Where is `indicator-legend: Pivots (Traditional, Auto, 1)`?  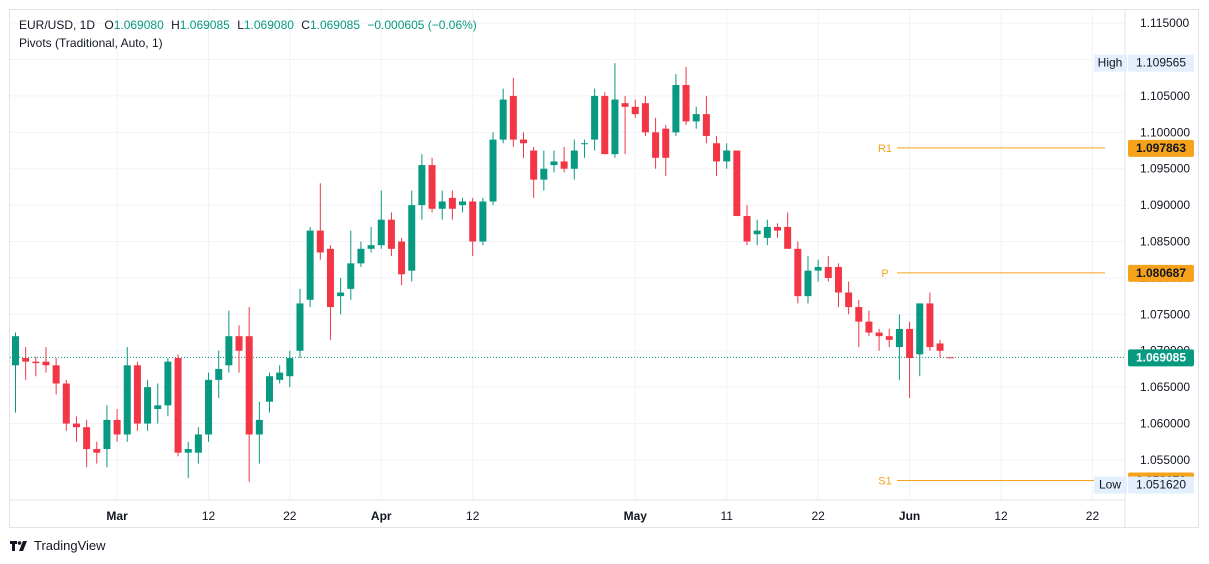
indicator-legend: Pivots (Traditional, Auto, 1) is located at coordinates (91, 43).